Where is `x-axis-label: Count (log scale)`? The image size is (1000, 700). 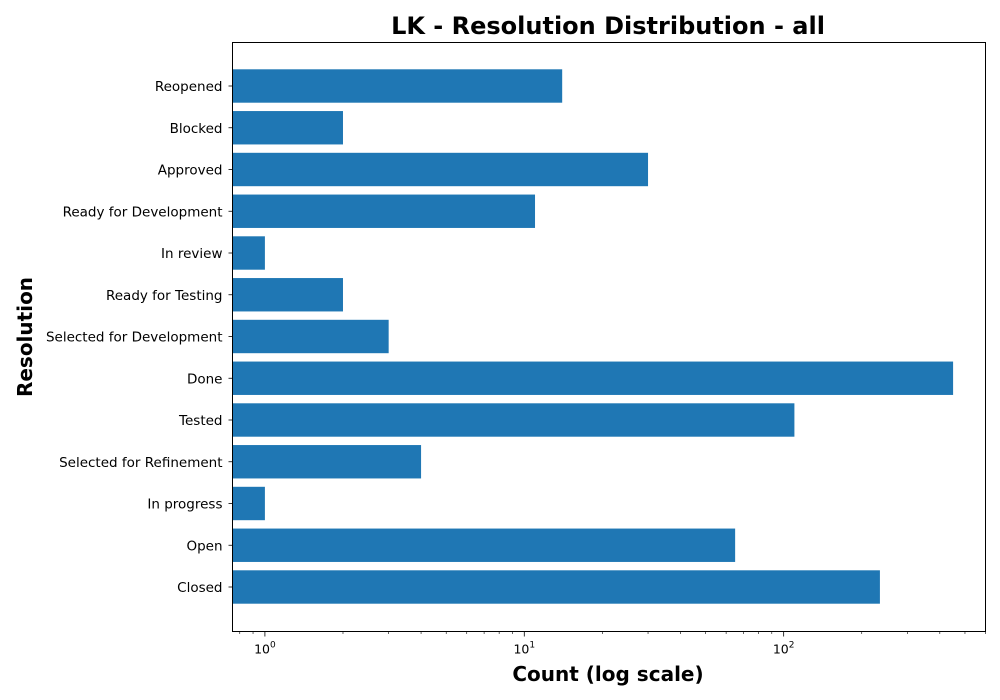
x-axis-label: Count (log scale) is located at coordinates (607, 674).